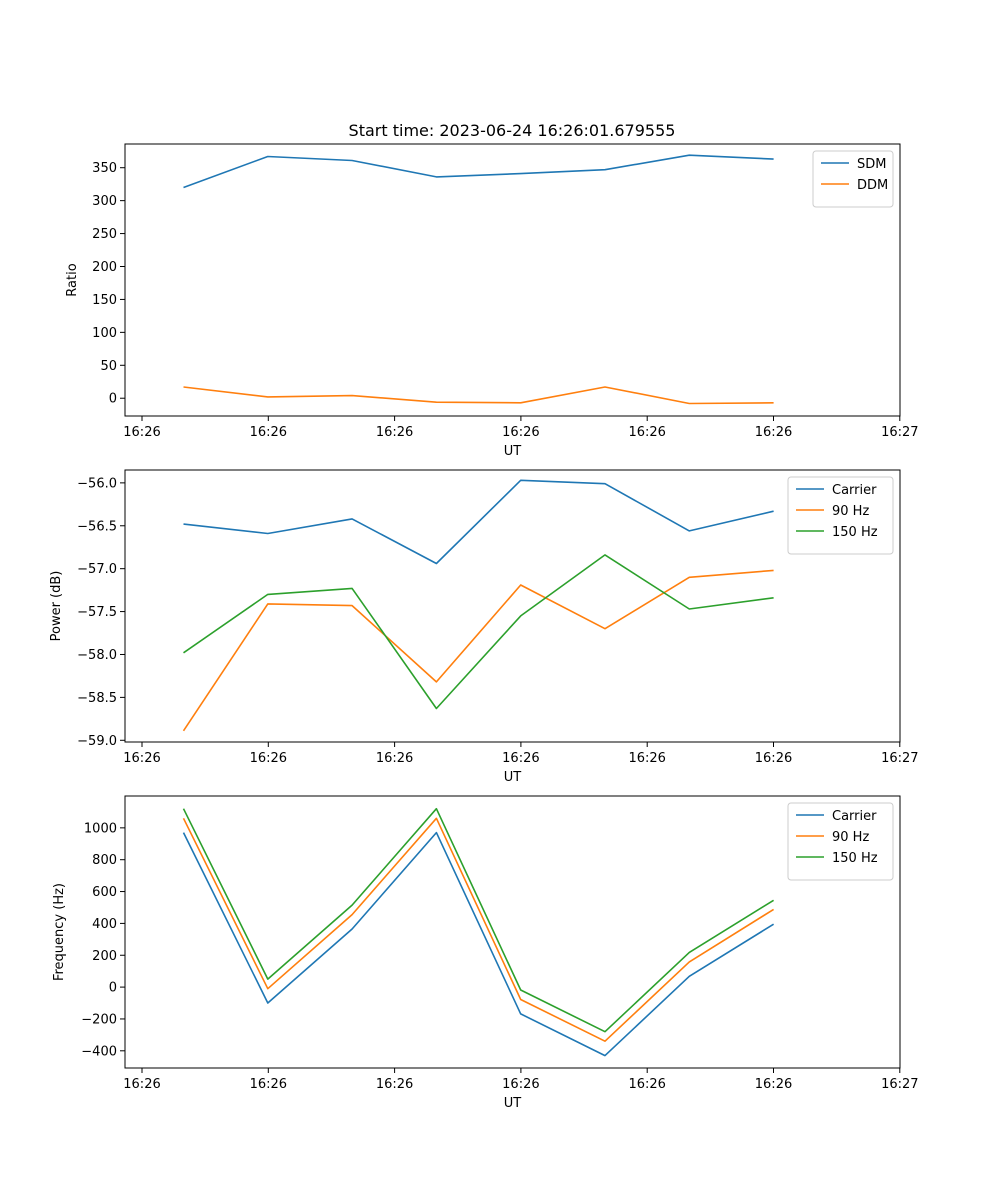 The height and width of the screenshot is (1200, 1000). What do you see at coordinates (104, 300) in the screenshot?
I see `y-tick-label: 150` at bounding box center [104, 300].